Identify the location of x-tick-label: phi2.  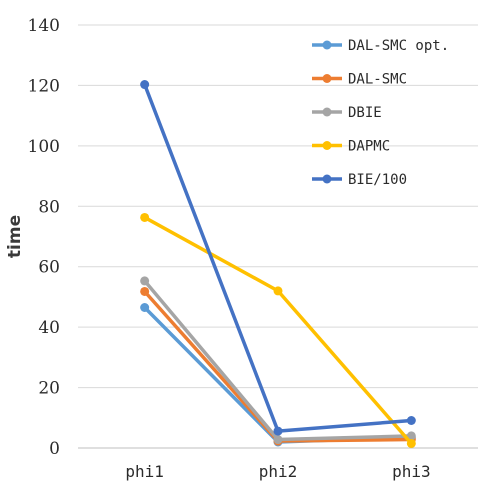
(278, 471).